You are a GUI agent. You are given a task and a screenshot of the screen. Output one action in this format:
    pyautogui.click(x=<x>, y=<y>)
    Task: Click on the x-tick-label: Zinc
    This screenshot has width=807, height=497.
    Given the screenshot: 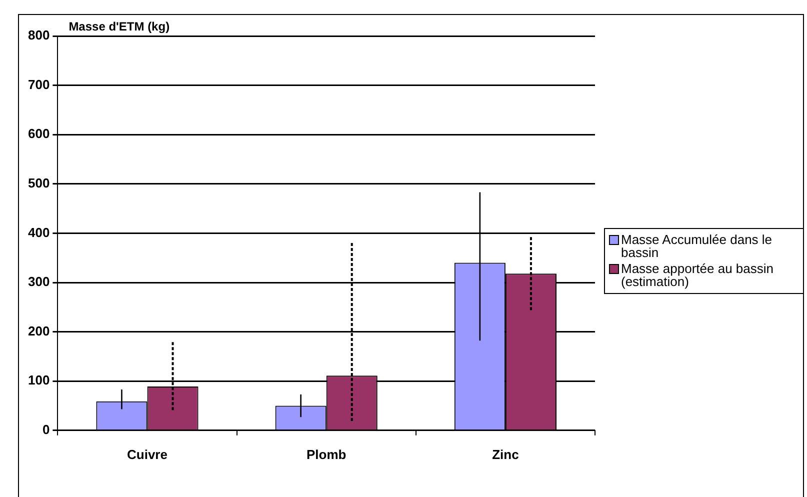 What is the action you would take?
    pyautogui.click(x=505, y=454)
    